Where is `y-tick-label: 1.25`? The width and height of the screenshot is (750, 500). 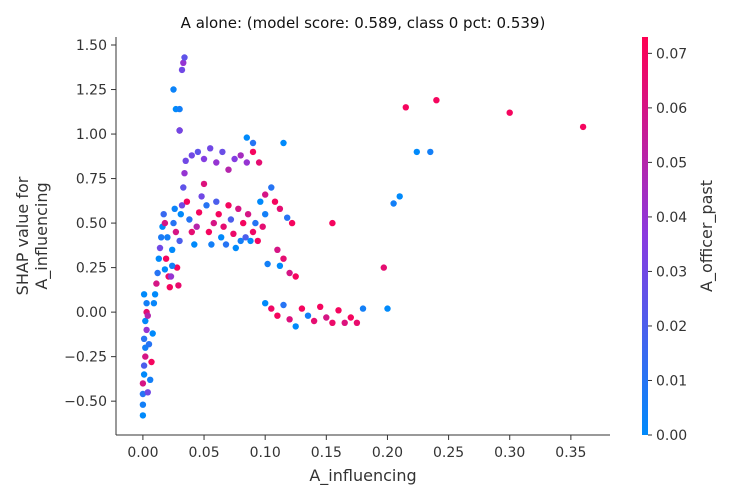
y-tick-label: 1.25 is located at coordinates (91, 91).